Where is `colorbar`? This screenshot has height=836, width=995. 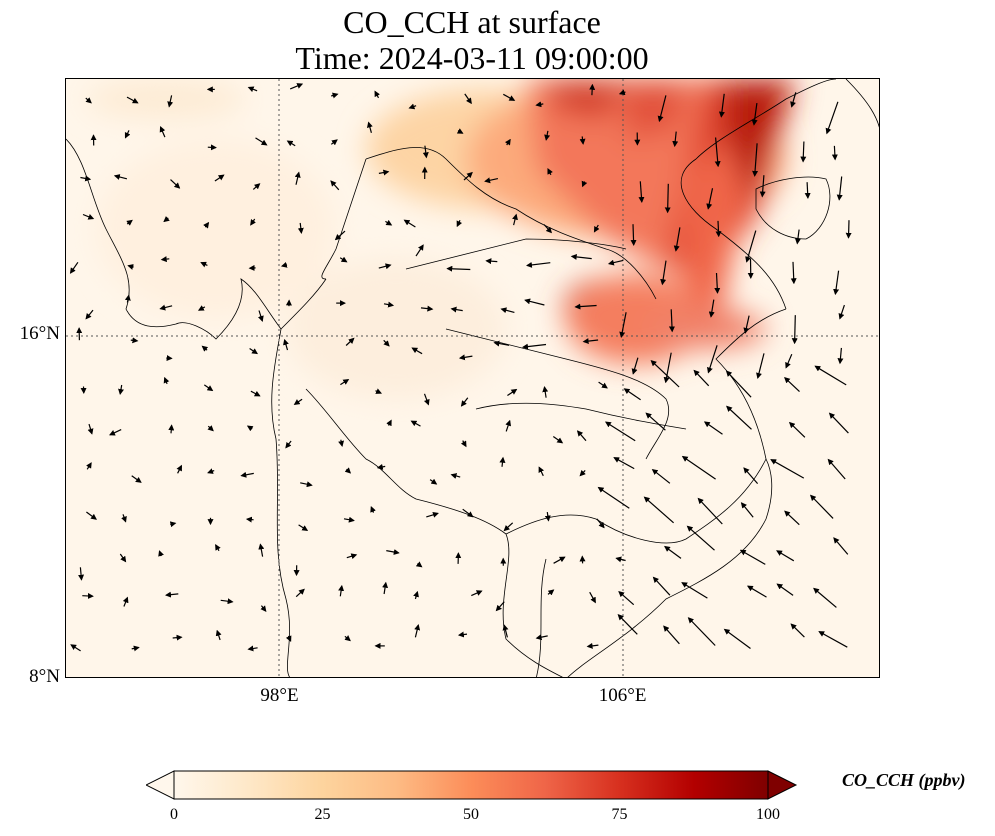 colorbar is located at coordinates (471, 785).